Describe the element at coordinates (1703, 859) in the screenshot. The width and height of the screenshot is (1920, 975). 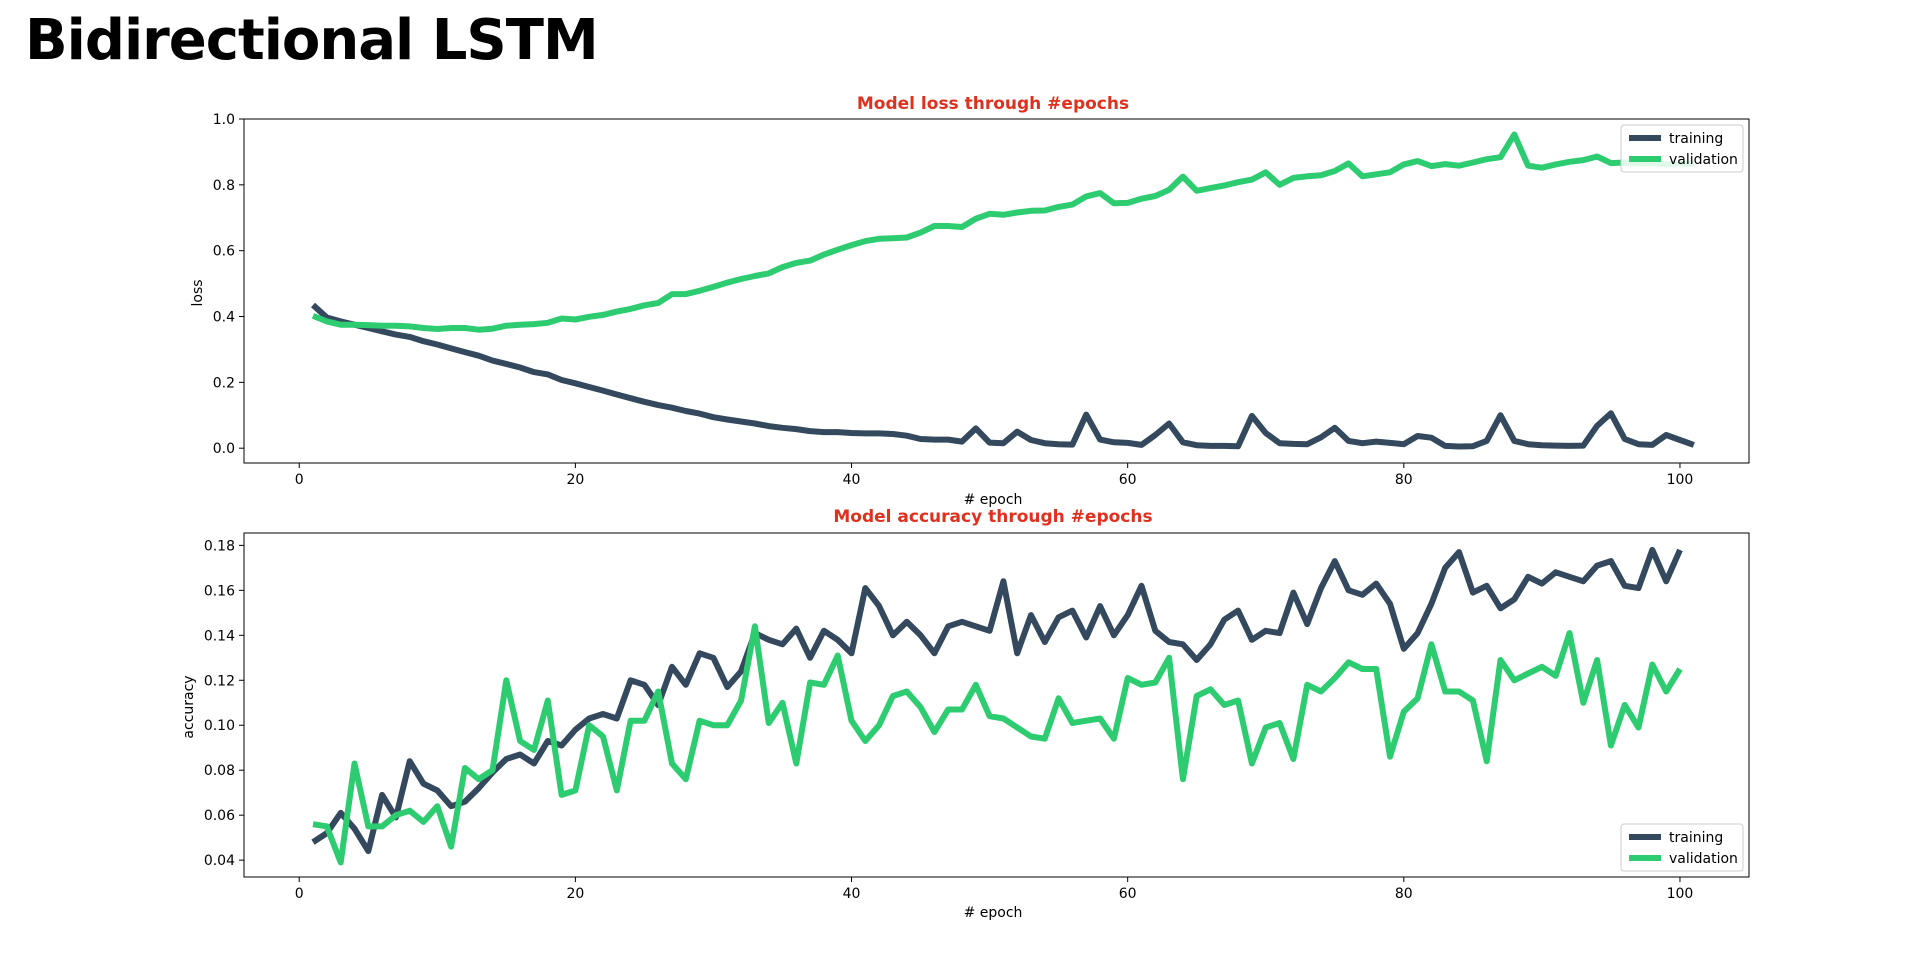
I see `accuracy-legend-label-validation: validation` at that location.